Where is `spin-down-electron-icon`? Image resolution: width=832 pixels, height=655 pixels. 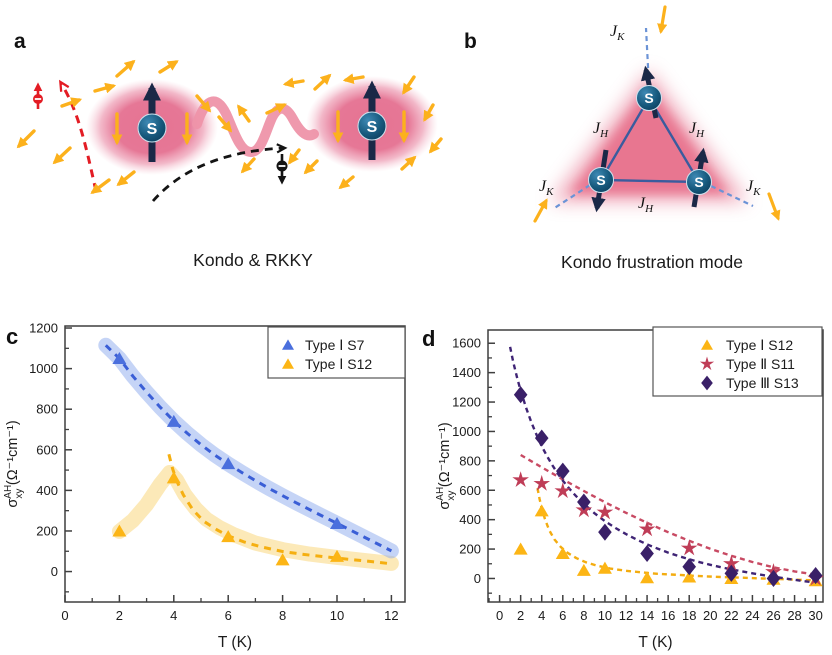 spin-down-electron-icon is located at coordinates (282, 169).